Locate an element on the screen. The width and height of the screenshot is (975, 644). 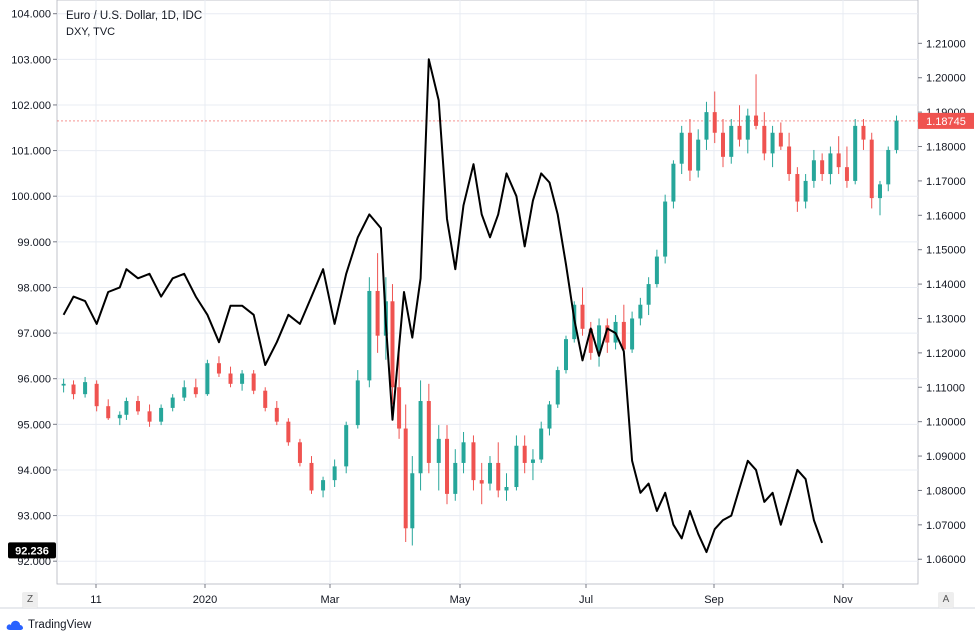
left-tick-label: 99.000 is located at coordinates (34, 243).